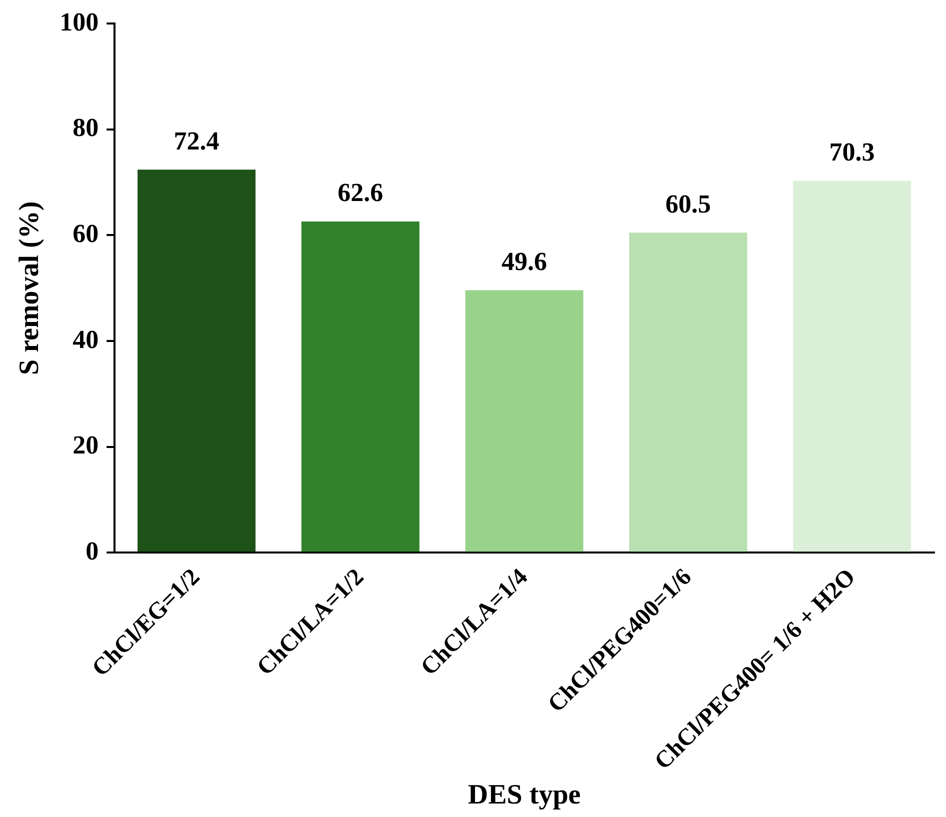  I want to click on data-label: 49.6, so click(525, 261).